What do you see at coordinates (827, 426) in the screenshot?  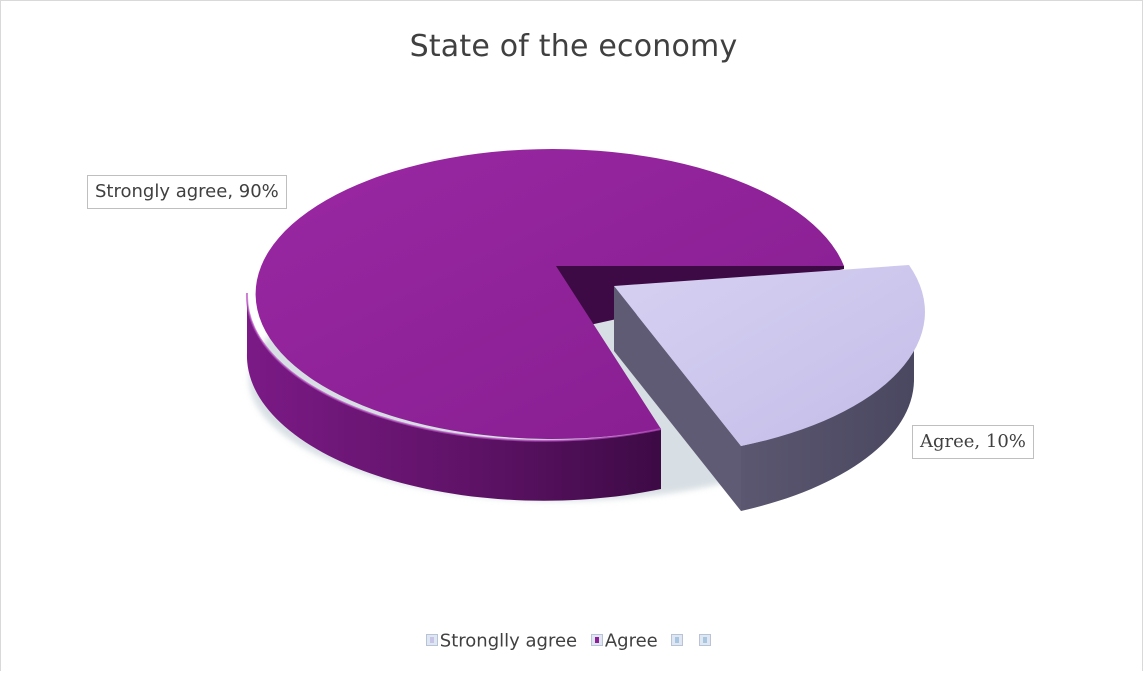 I see `slice-agree-side-outer` at bounding box center [827, 426].